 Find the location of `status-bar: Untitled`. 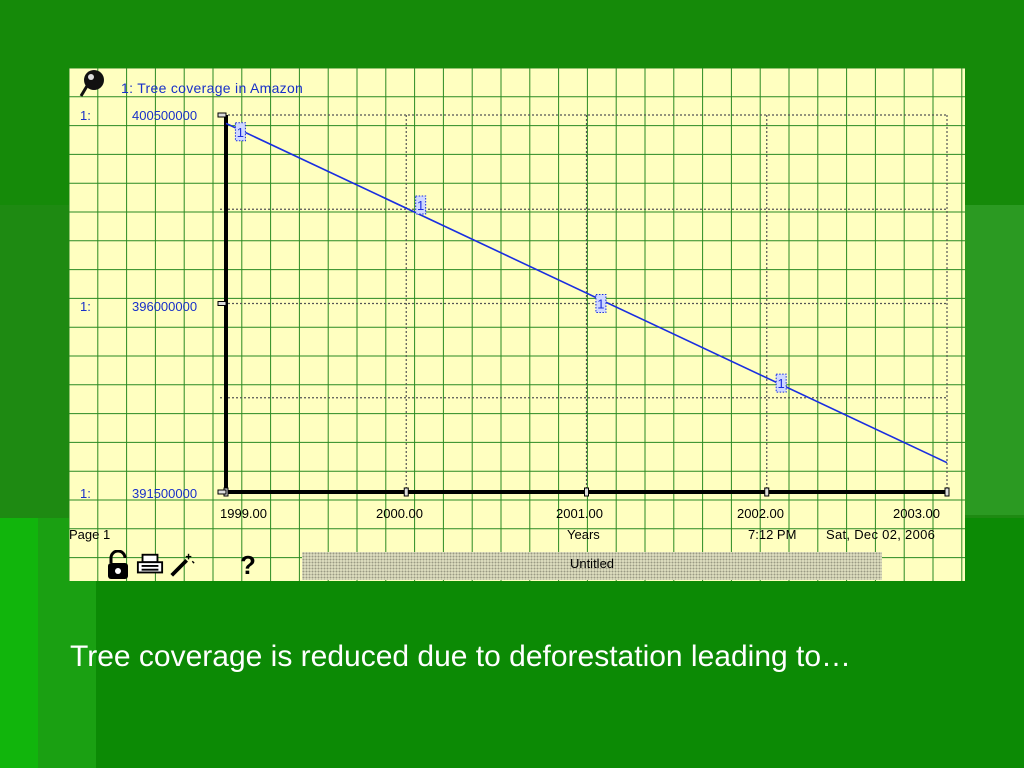

status-bar: Untitled is located at coordinates (592, 566).